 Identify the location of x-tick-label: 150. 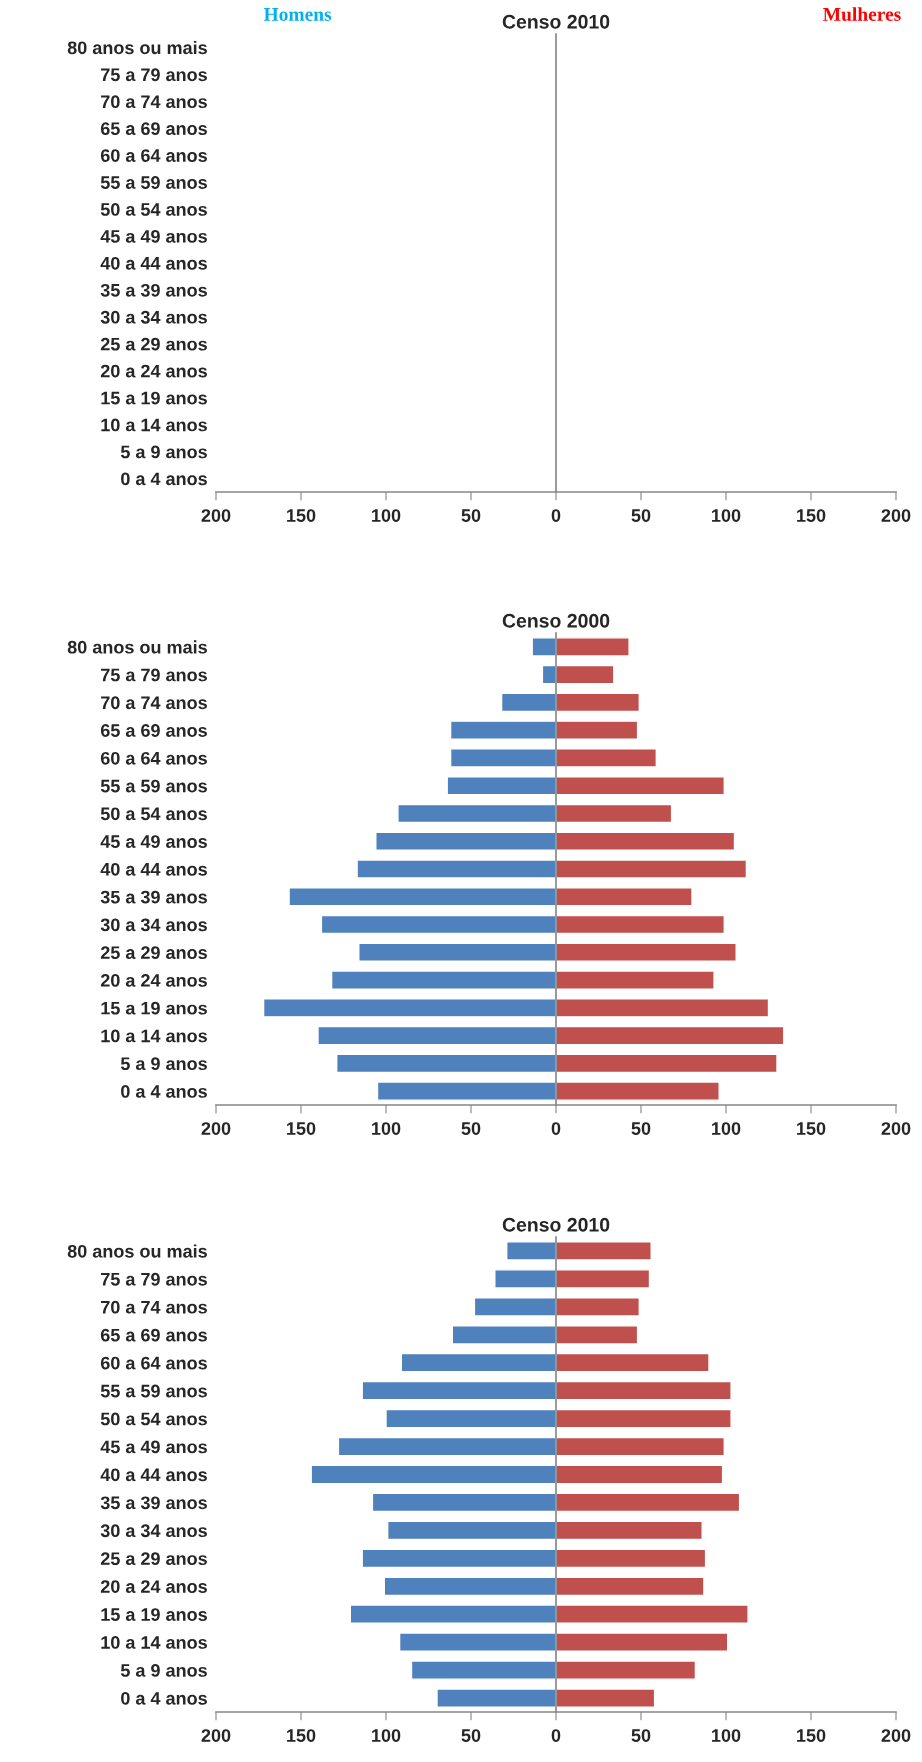
(301, 515).